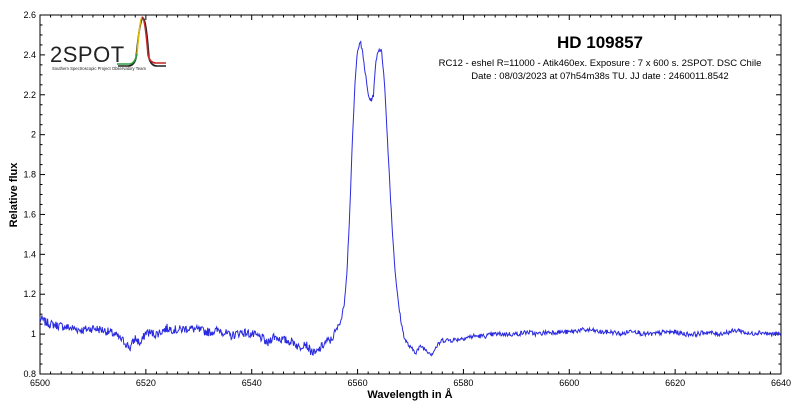  What do you see at coordinates (29, 374) in the screenshot?
I see `y-tick-label: 0.8` at bounding box center [29, 374].